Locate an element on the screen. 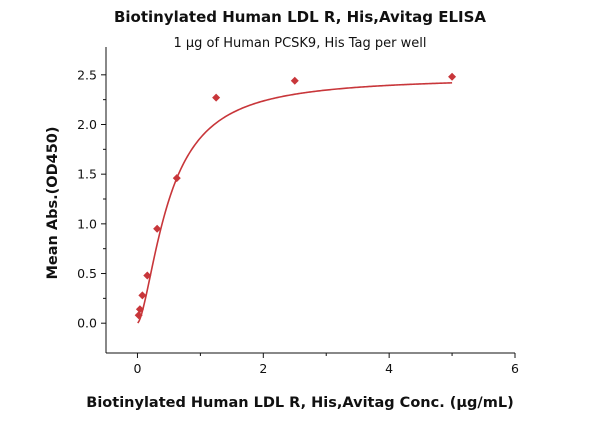 The width and height of the screenshot is (600, 421). x-tick-label: 6 is located at coordinates (515, 368).